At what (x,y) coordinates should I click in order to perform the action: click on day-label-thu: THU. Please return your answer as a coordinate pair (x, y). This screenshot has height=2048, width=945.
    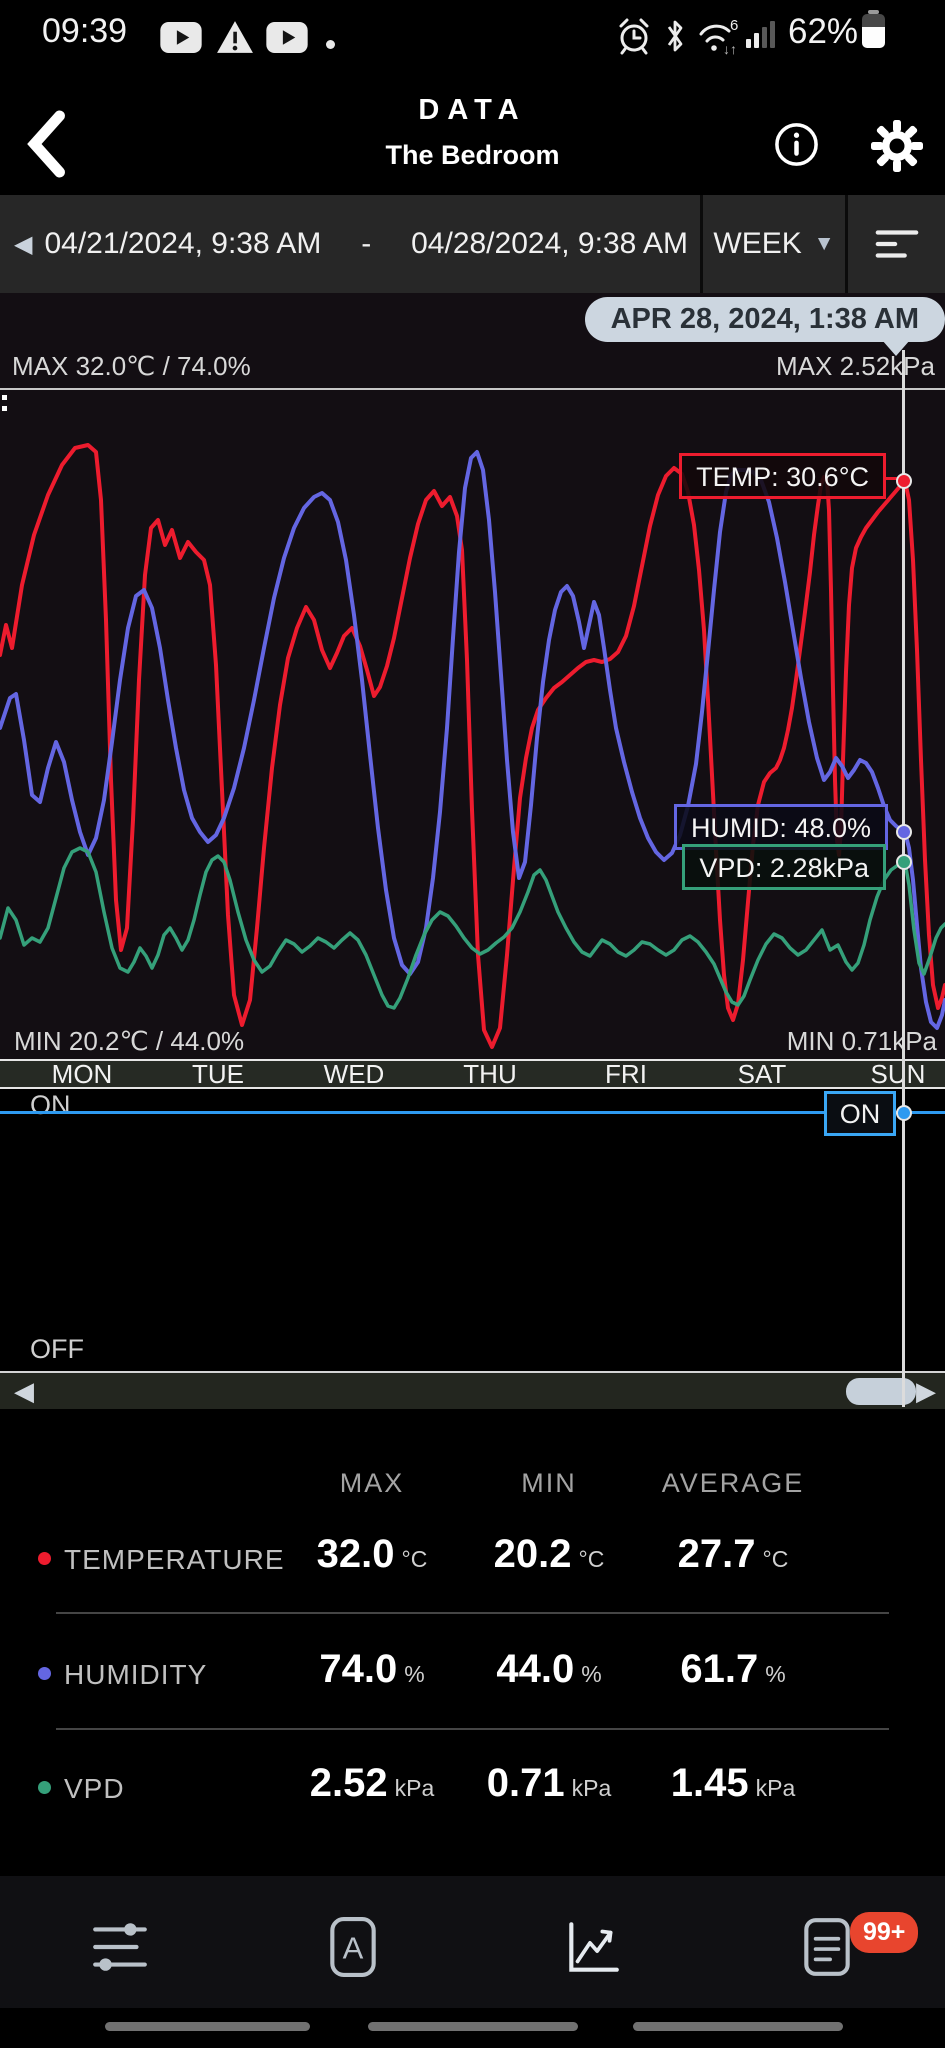
    Looking at the image, I should click on (490, 1074).